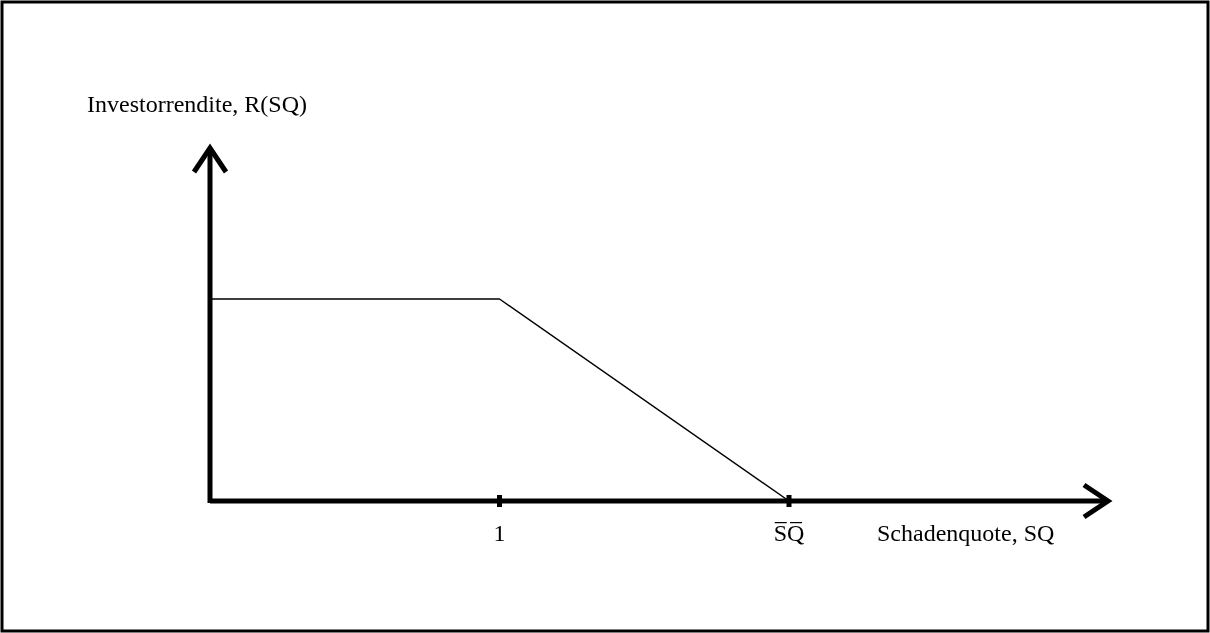  Describe the element at coordinates (499, 533) in the screenshot. I see `x-tick-label: 1` at that location.